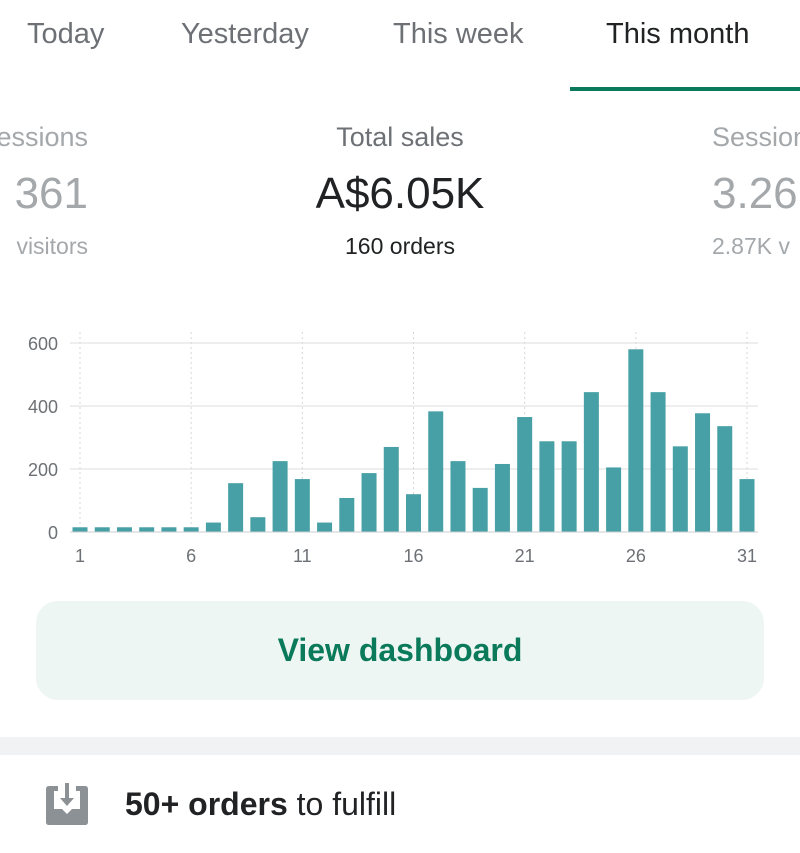  What do you see at coordinates (53, 533) in the screenshot?
I see `y-tick-label: 0` at bounding box center [53, 533].